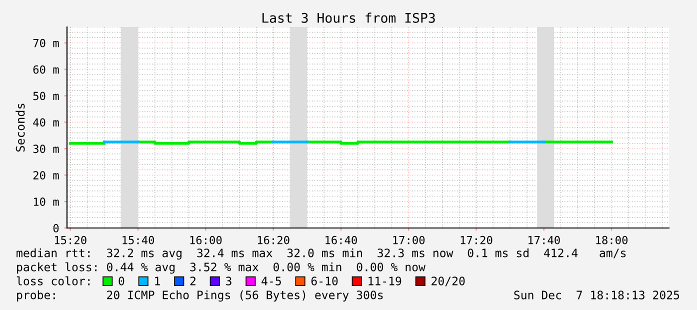 Image resolution: width=697 pixels, height=310 pixels. I want to click on x-tick-label: 18:00, so click(612, 240).